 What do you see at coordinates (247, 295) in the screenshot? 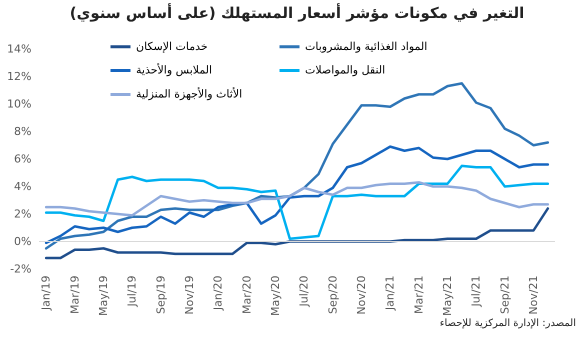
I see `x-tick-label: Mar/20` at bounding box center [247, 295].